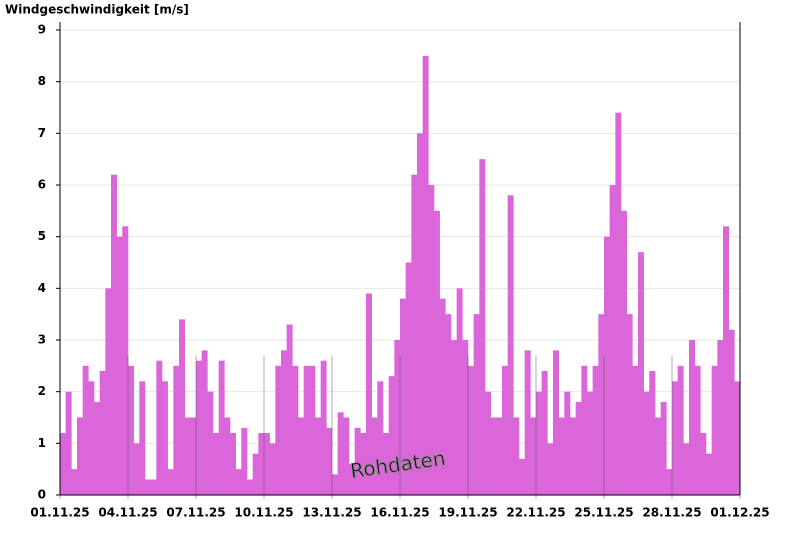 The image size is (800, 550). What do you see at coordinates (42, 443) in the screenshot?
I see `y-tick-label: 1` at bounding box center [42, 443].